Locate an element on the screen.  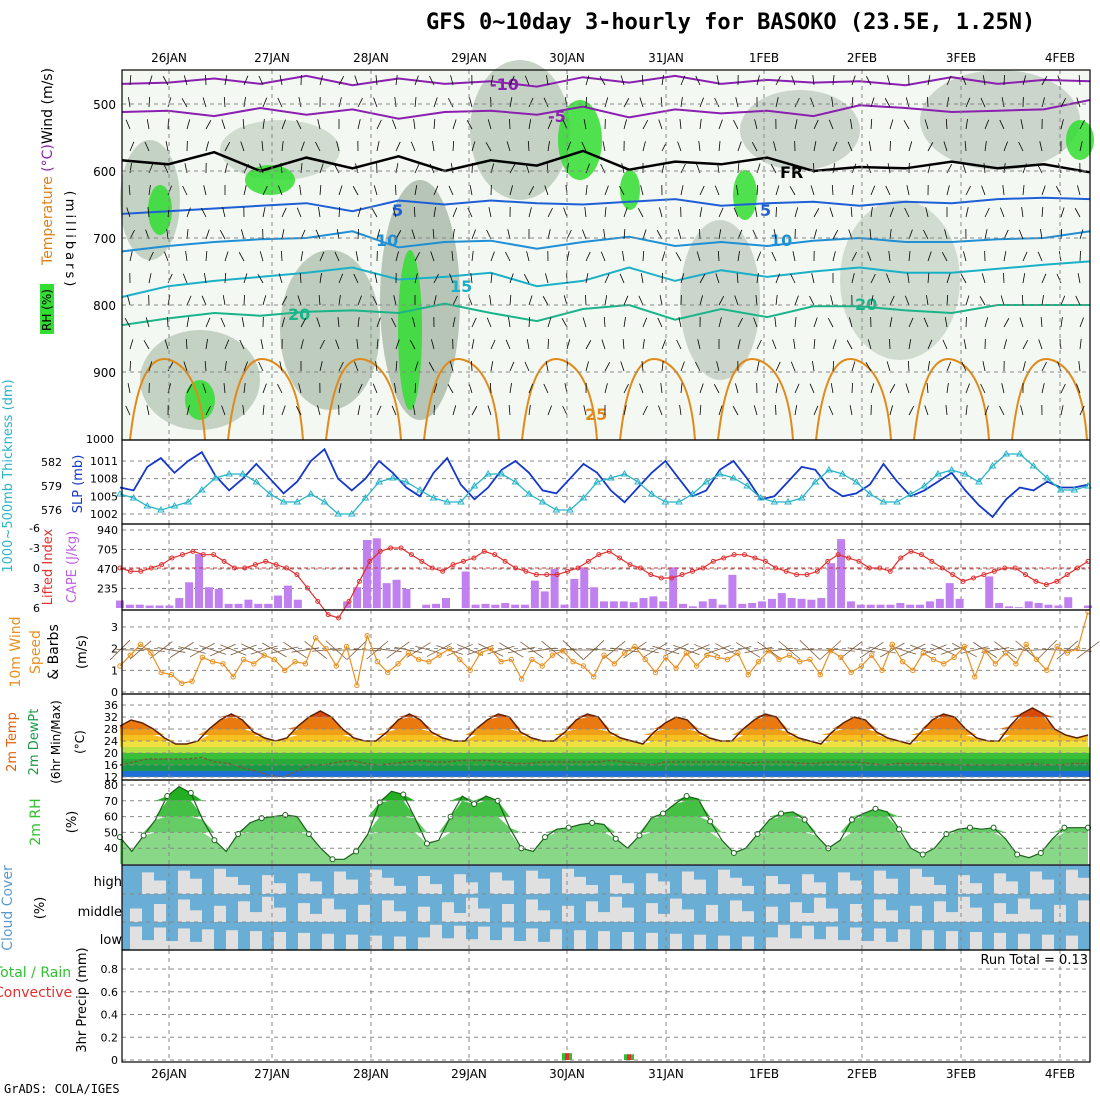
contour-label: 5 is located at coordinates (397, 210).